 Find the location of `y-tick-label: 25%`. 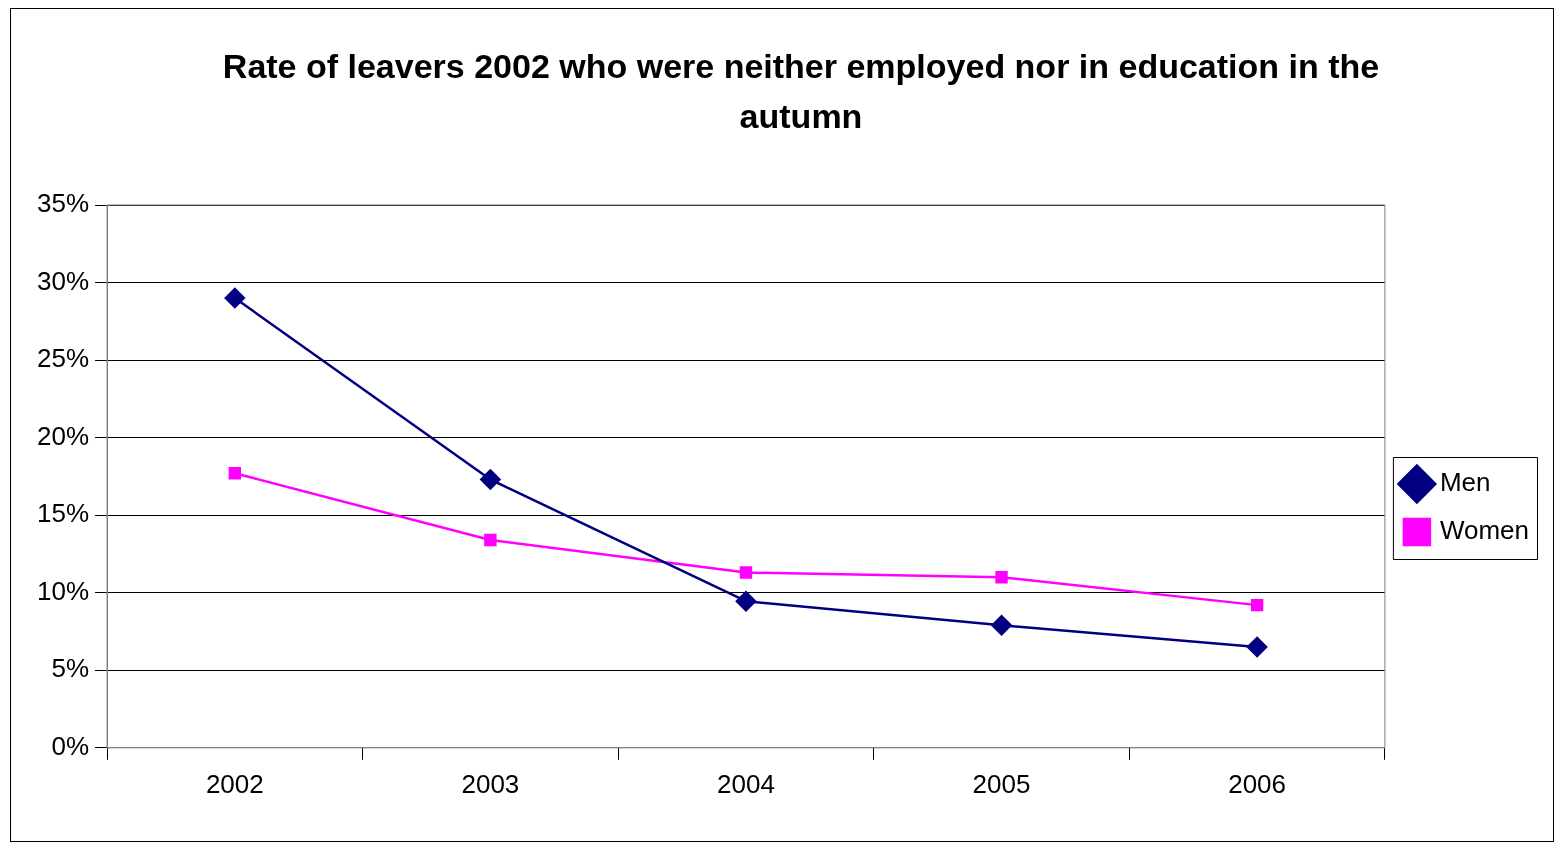

y-tick-label: 25% is located at coordinates (63, 358).